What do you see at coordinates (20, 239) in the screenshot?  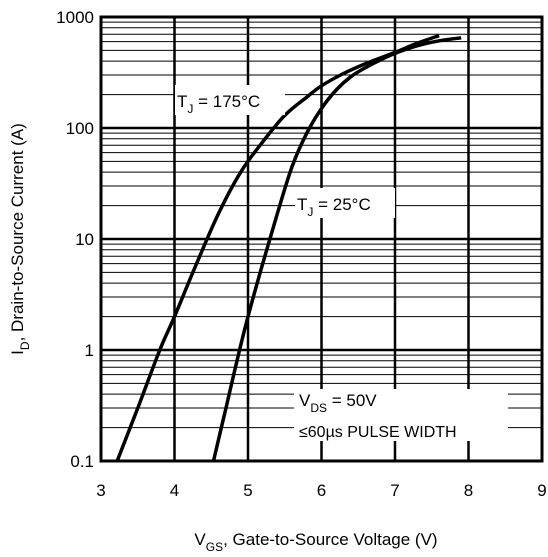 I see `y-axis-label: ID, Drain-to-Source Current (A)` at bounding box center [20, 239].